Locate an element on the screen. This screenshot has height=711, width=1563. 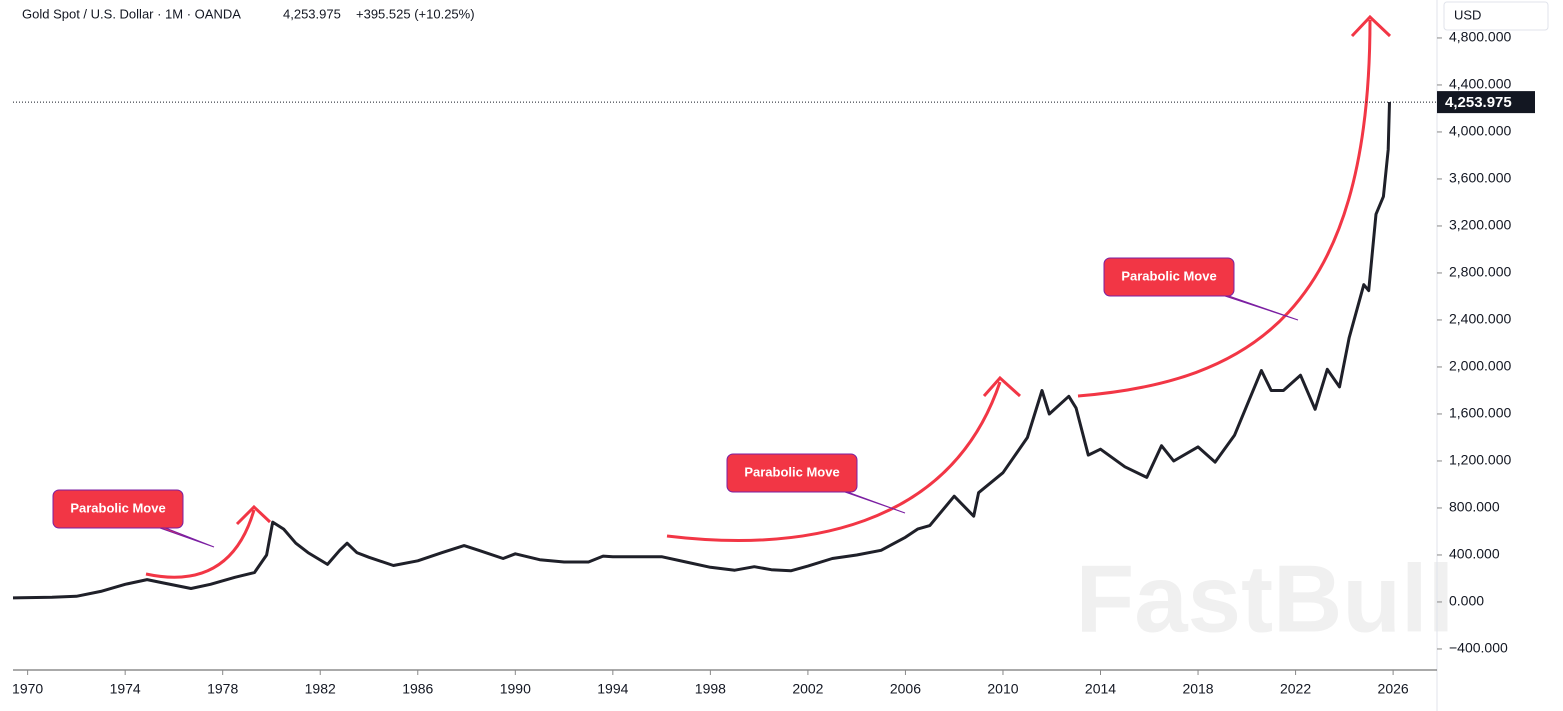
y-tick-label: 4,400.000 is located at coordinates (1480, 84).